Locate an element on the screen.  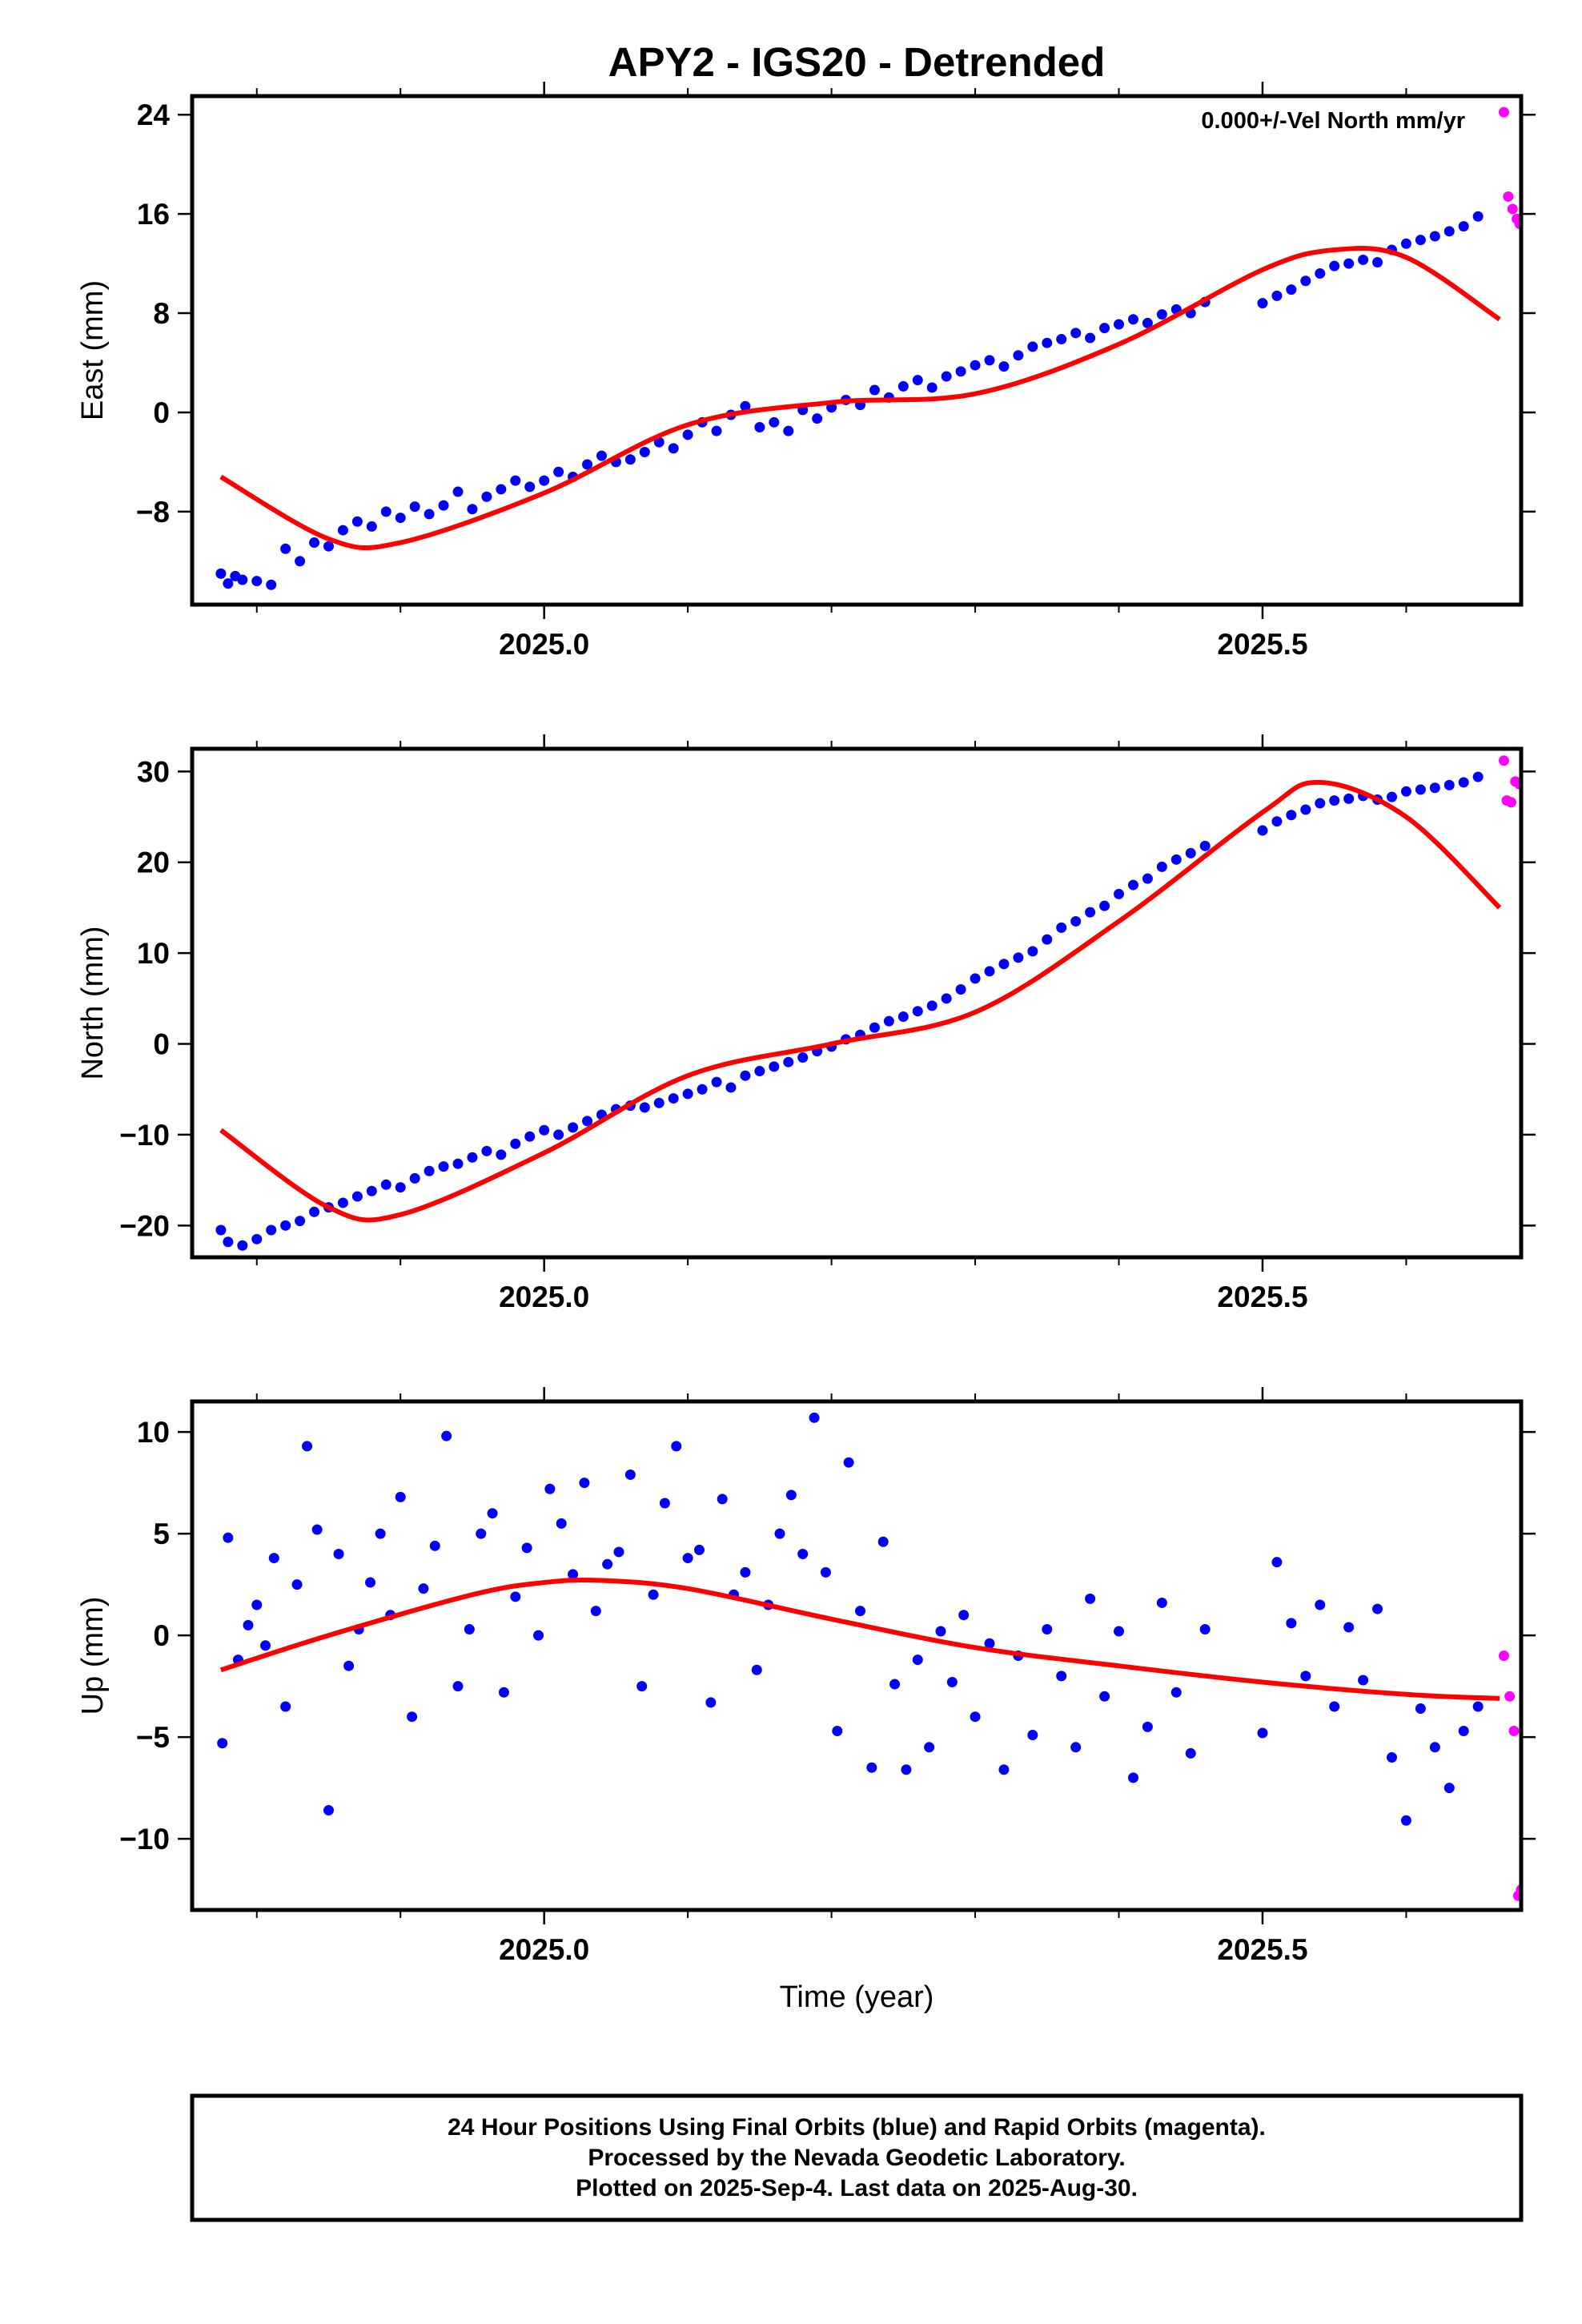
up-y-axis-label: Up (mm) is located at coordinates (93, 1656).